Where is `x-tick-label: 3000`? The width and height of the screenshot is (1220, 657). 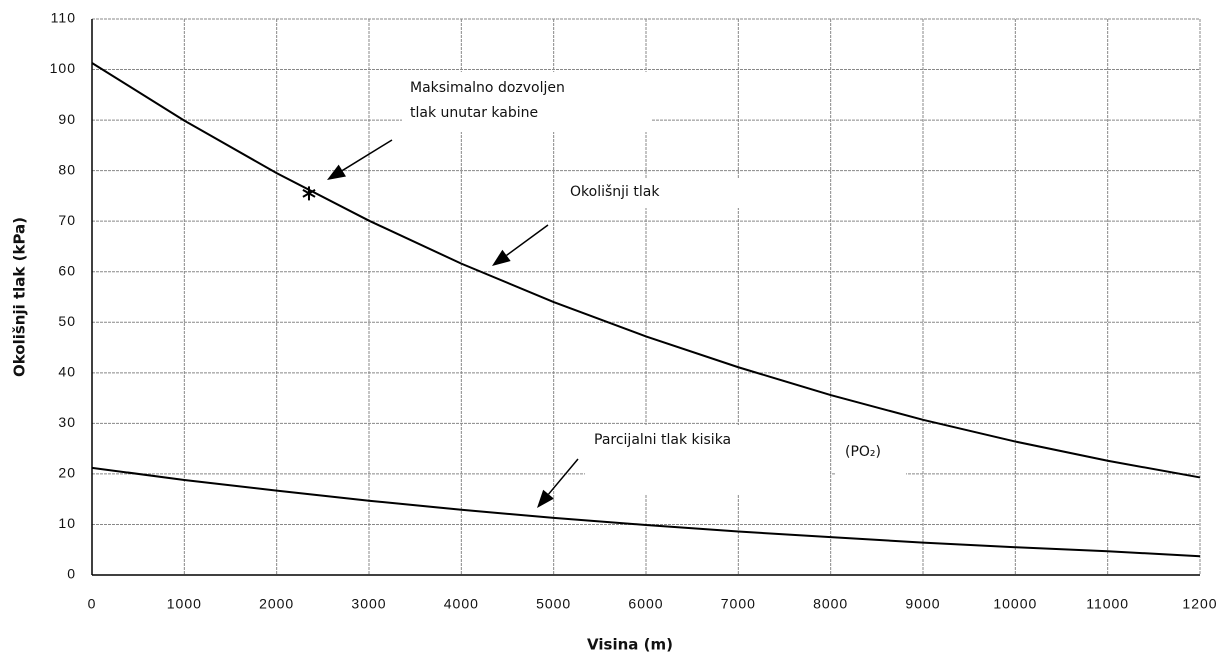 x-tick-label: 3000 is located at coordinates (368, 604).